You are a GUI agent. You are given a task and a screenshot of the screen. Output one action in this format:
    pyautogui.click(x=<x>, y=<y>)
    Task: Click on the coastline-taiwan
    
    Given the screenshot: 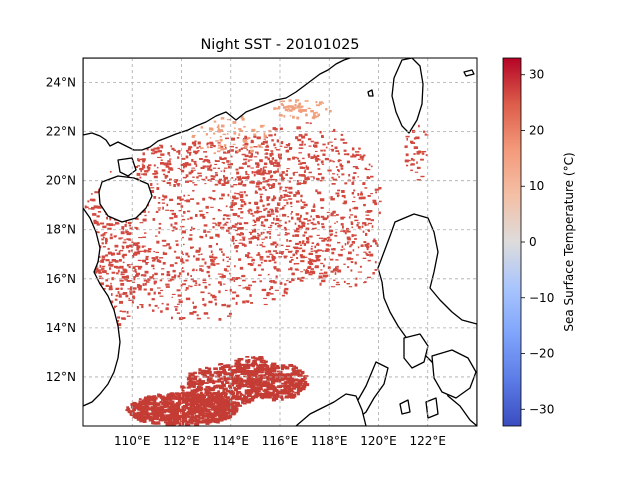 What is the action you would take?
    pyautogui.click(x=407, y=96)
    